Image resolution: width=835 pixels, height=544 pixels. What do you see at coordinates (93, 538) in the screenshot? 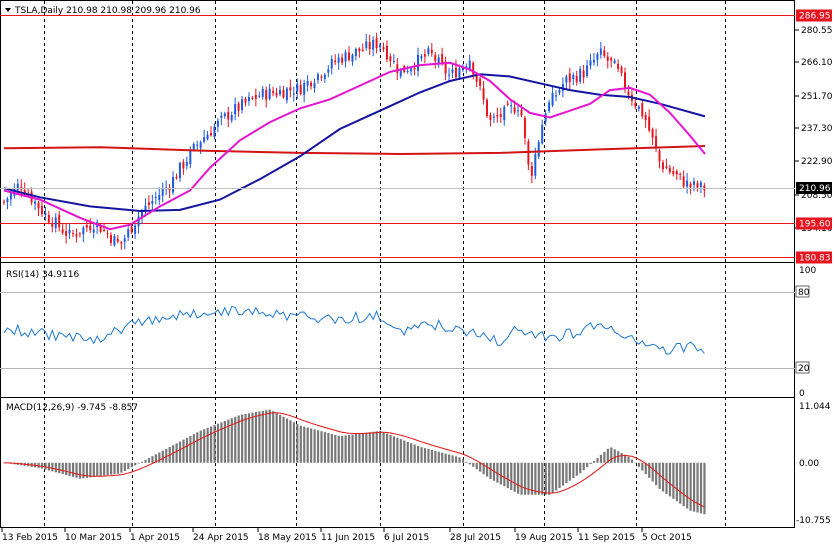
I see `time-label: 10 Mar 2015` at bounding box center [93, 538].